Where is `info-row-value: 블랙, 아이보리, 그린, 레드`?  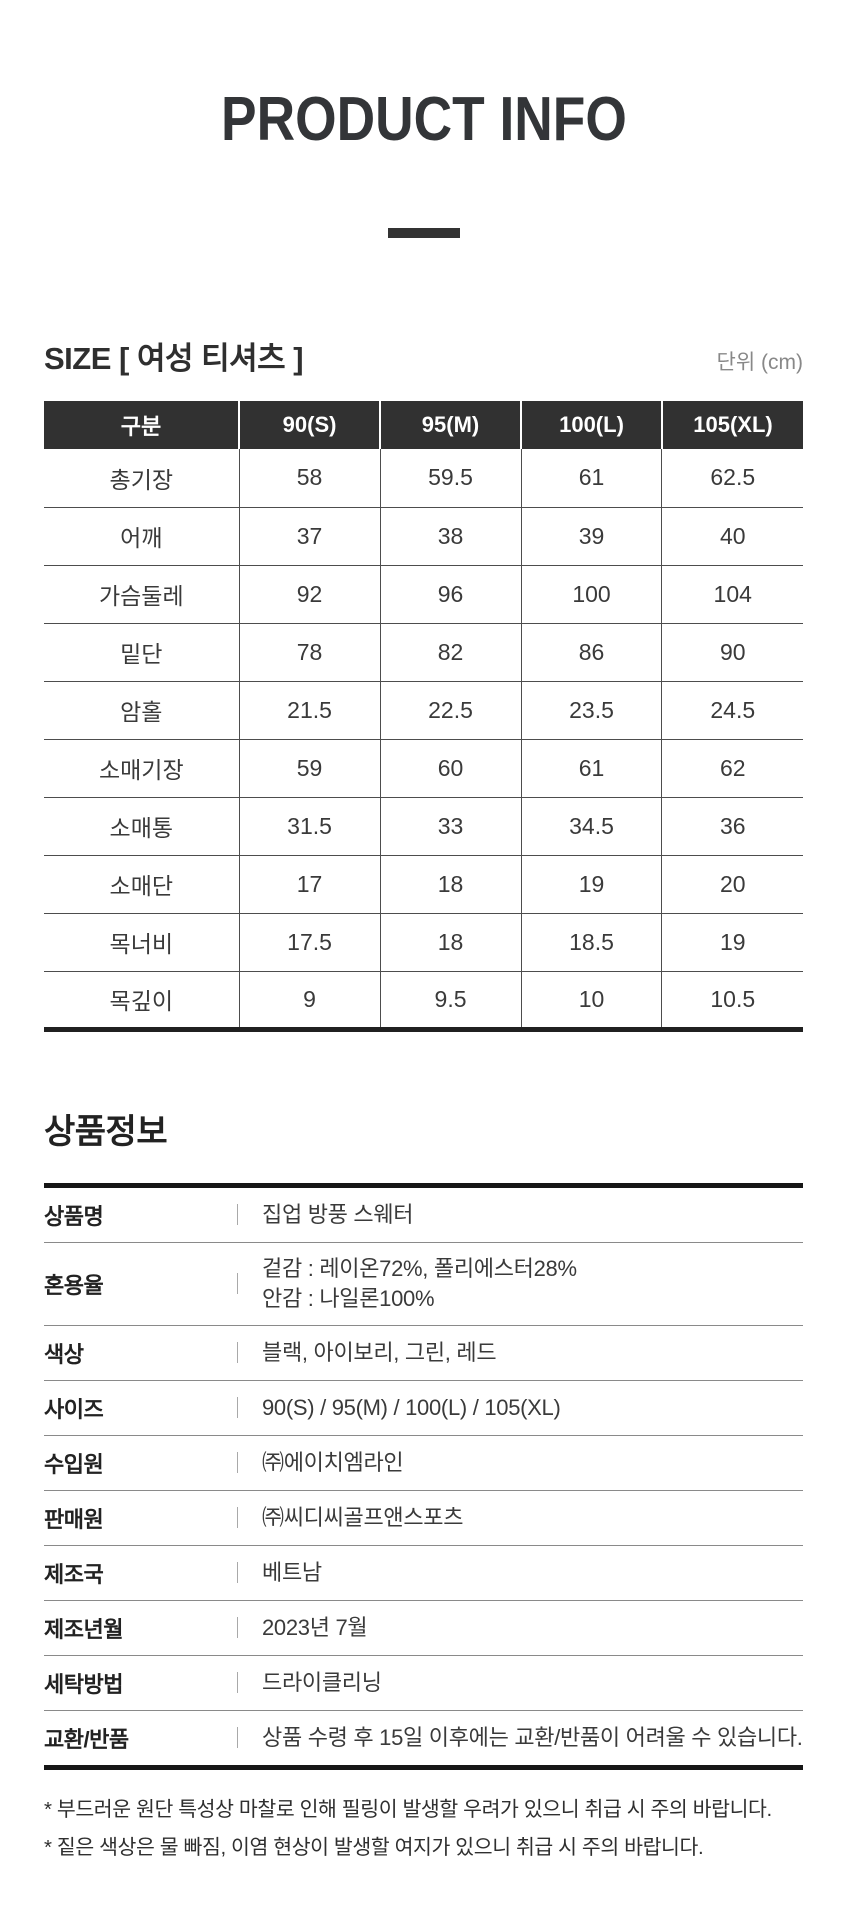 info-row-value: 블랙, 아이보리, 그린, 레드 is located at coordinates (379, 1352).